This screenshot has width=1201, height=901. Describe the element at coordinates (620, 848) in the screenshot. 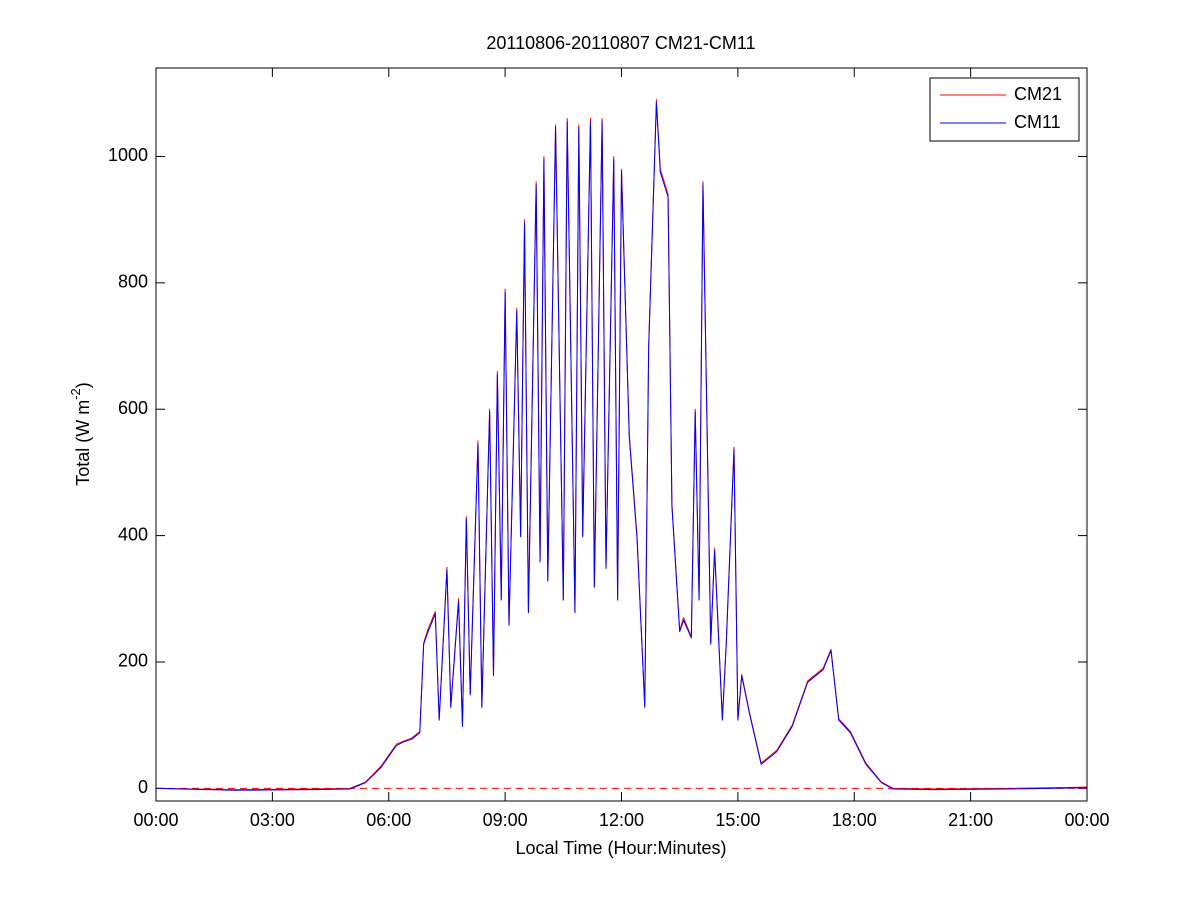

I see `x-axis-label: Local Time (Hour:Minutes)` at that location.